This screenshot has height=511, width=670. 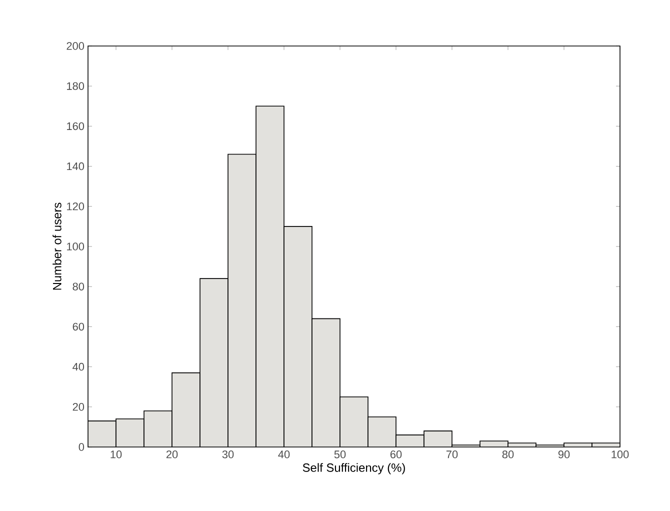 I want to click on y-tick-label: 120, so click(x=75, y=206).